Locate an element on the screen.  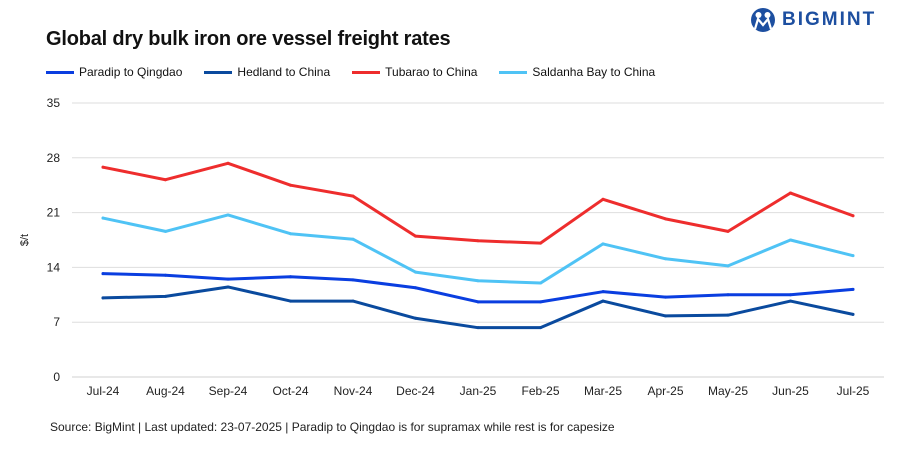
bigmint-logo: BIGMINT is located at coordinates (813, 20).